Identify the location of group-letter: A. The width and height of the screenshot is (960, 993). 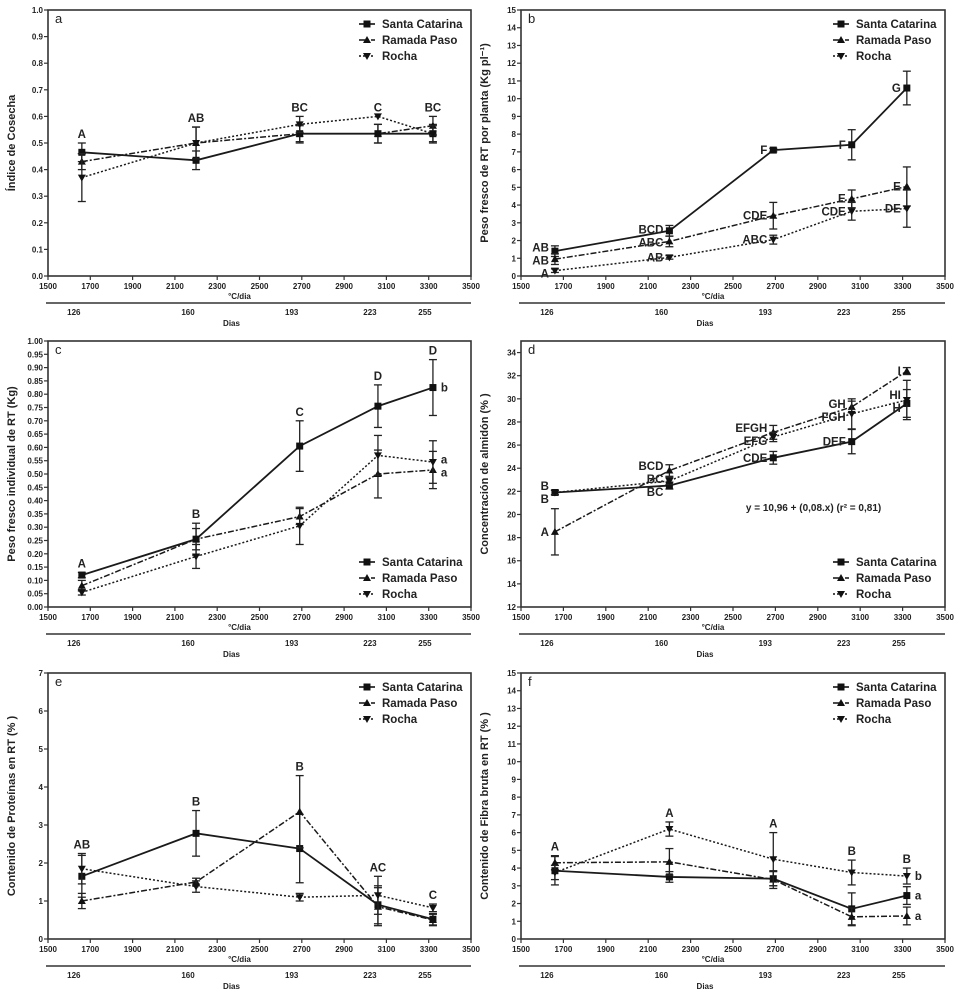
(82, 564).